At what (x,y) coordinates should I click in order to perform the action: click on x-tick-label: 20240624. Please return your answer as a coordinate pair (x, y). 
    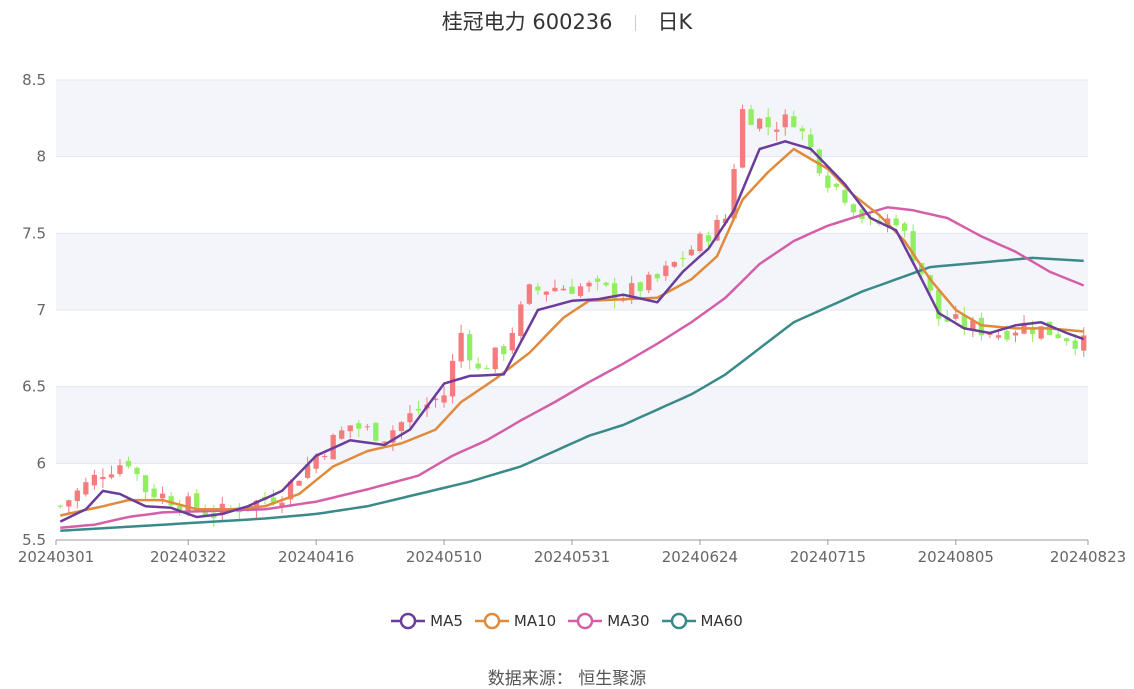
    Looking at the image, I should click on (700, 557).